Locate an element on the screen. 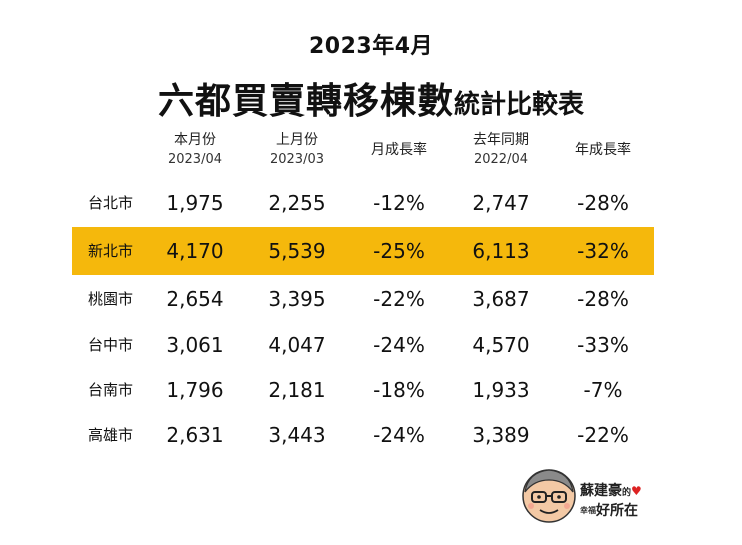 This screenshot has height=545, width=742. logo-slogan: 幸福好所在 is located at coordinates (609, 510).